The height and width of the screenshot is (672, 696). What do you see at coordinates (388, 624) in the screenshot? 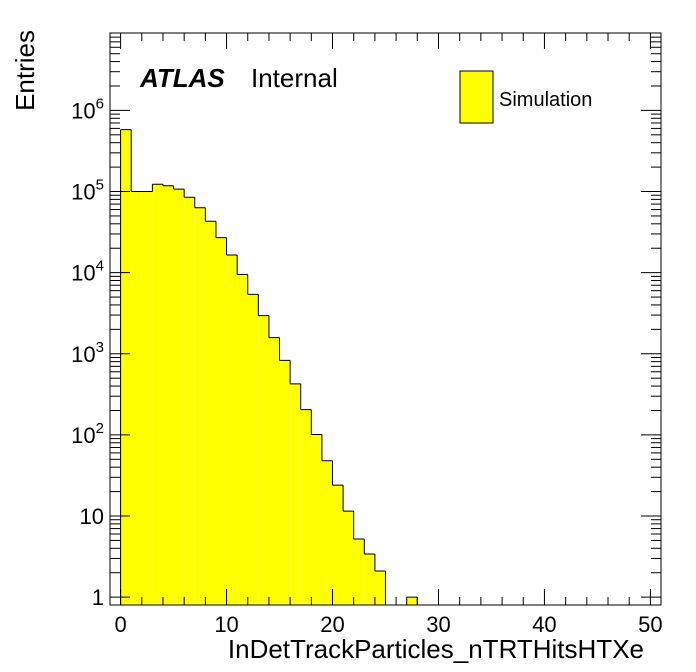
I see `x-tick-labels: 0 10 20 30 40 50` at bounding box center [388, 624].